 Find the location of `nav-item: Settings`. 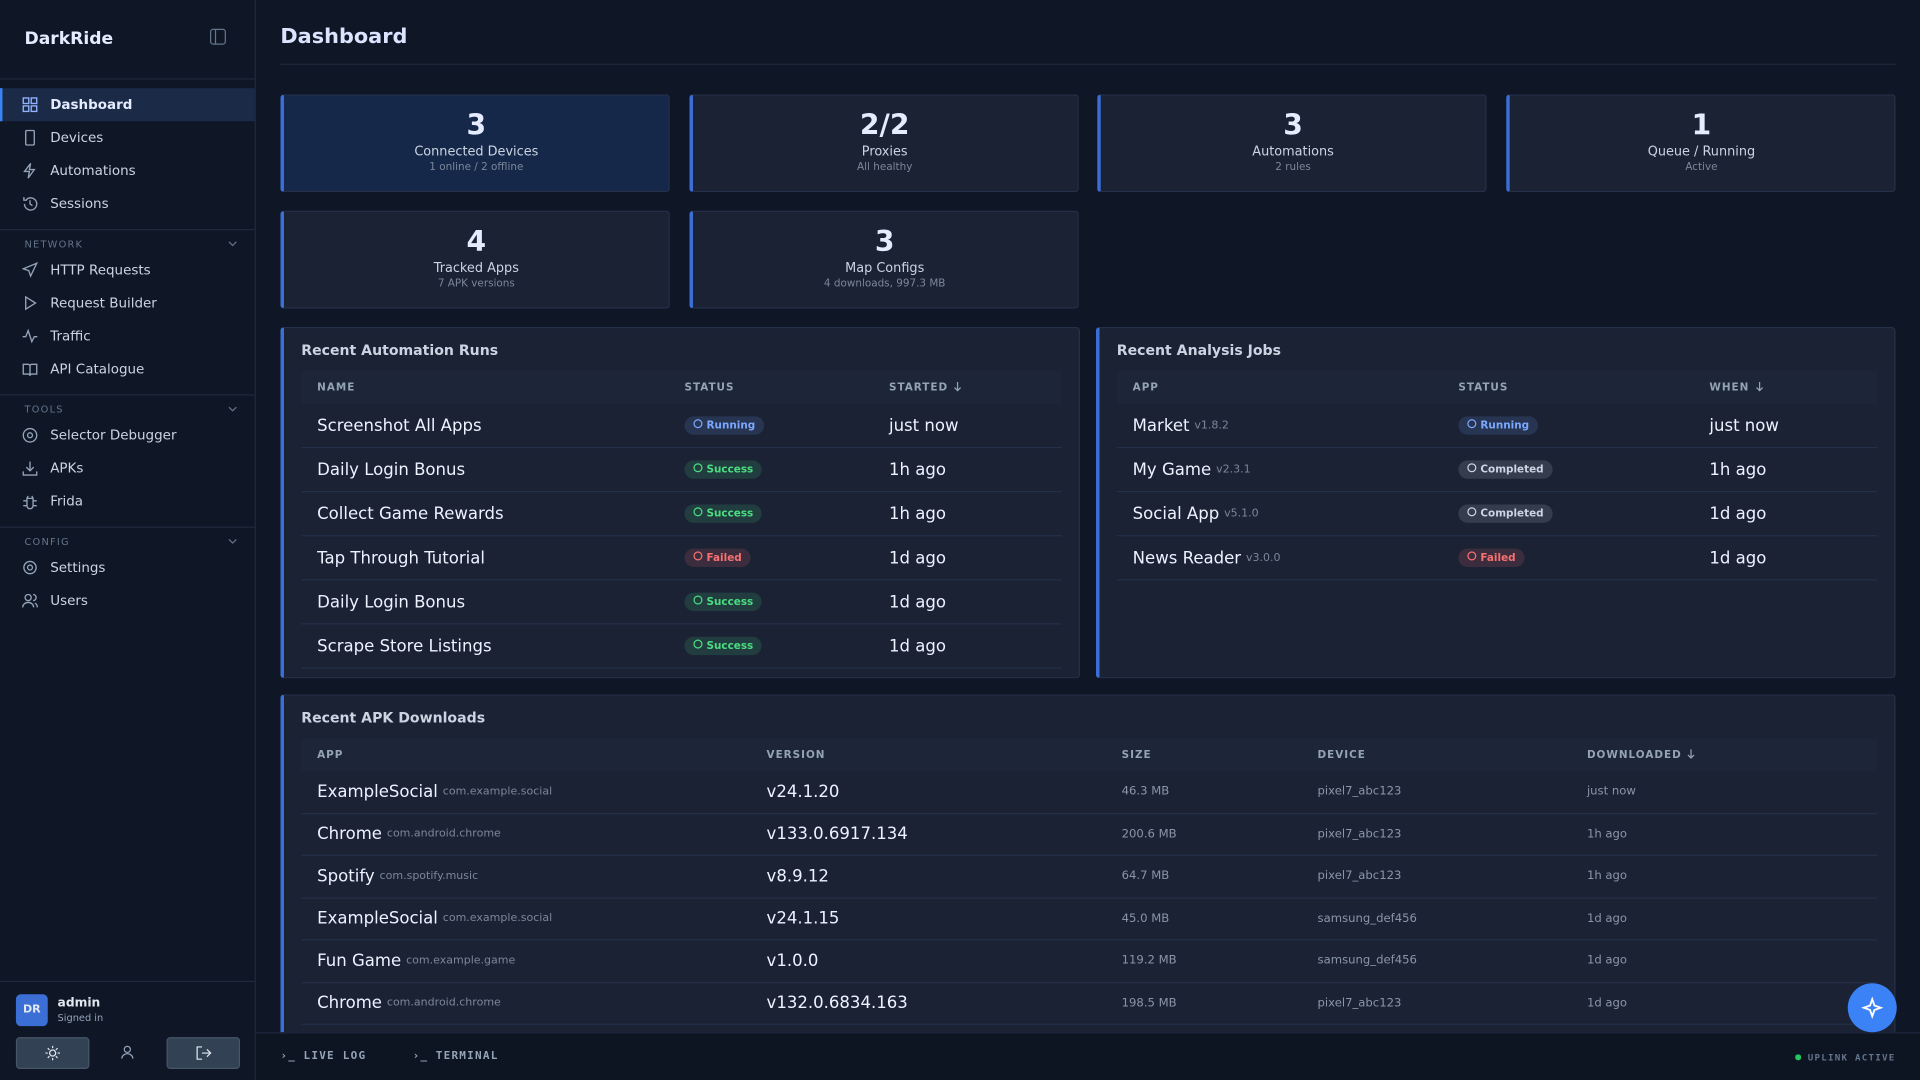

nav-item: Settings is located at coordinates (127, 567).